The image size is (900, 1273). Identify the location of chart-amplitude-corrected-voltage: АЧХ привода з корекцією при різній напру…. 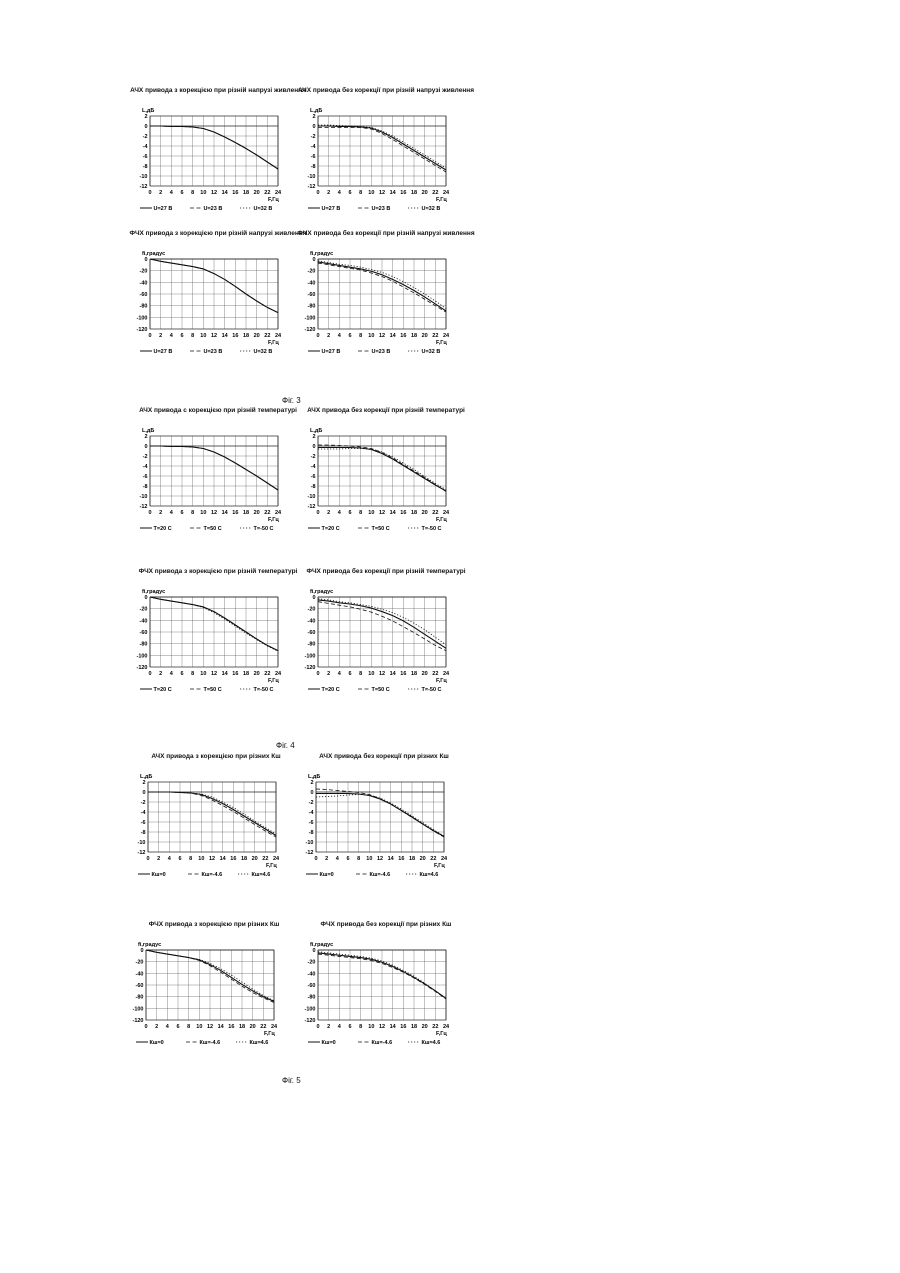
(218, 166).